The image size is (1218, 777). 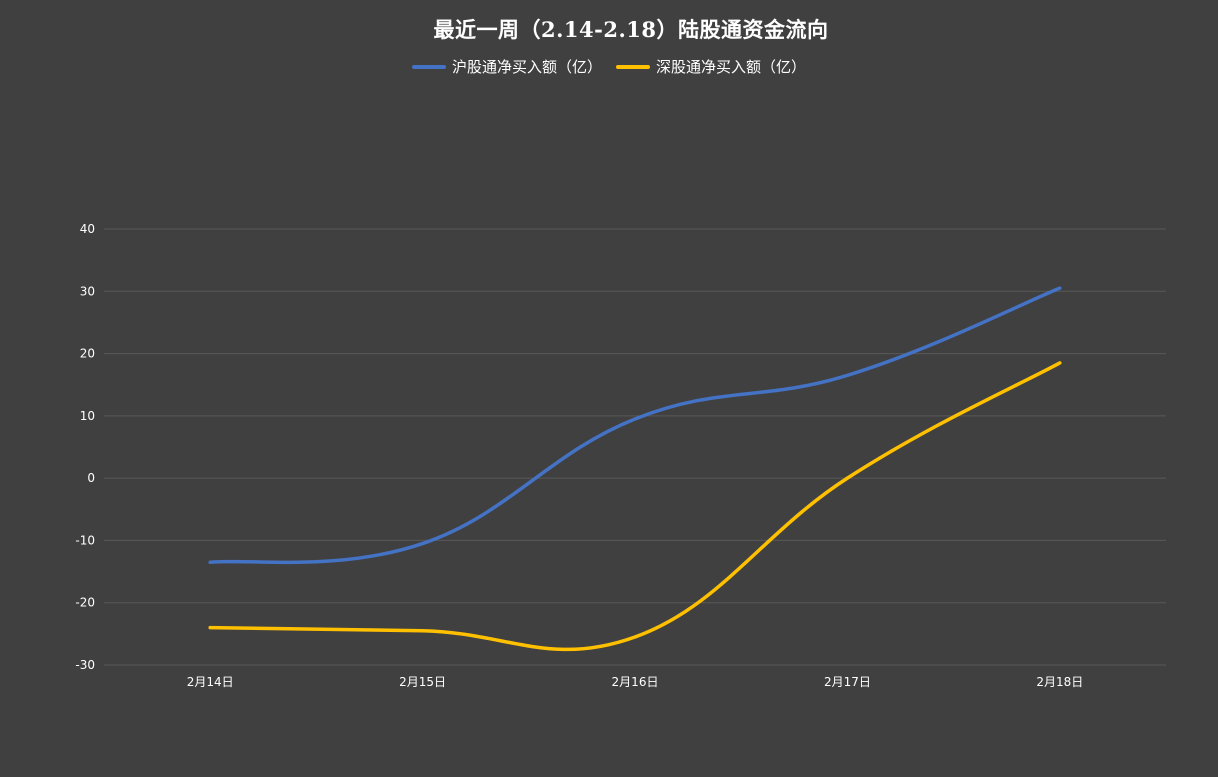 I want to click on y-tick-label: 10, so click(x=87, y=416).